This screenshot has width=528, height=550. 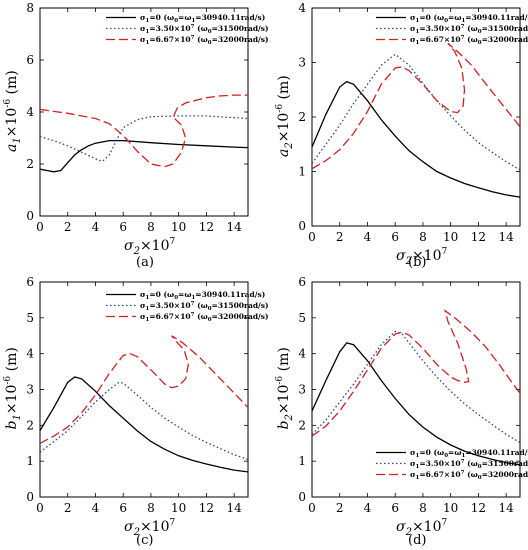 I want to click on panel-label: (c), so click(x=144, y=540).